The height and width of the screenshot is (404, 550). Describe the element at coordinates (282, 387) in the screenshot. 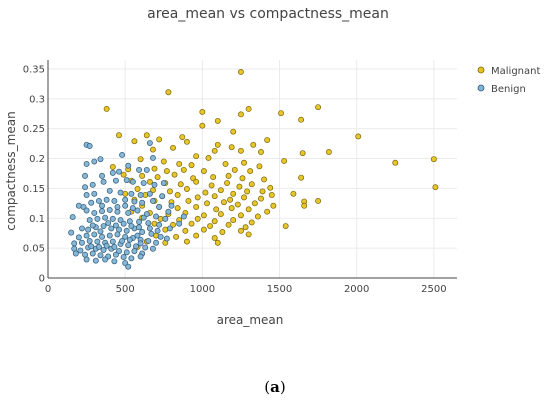

I see `caption-close-paren: )` at that location.